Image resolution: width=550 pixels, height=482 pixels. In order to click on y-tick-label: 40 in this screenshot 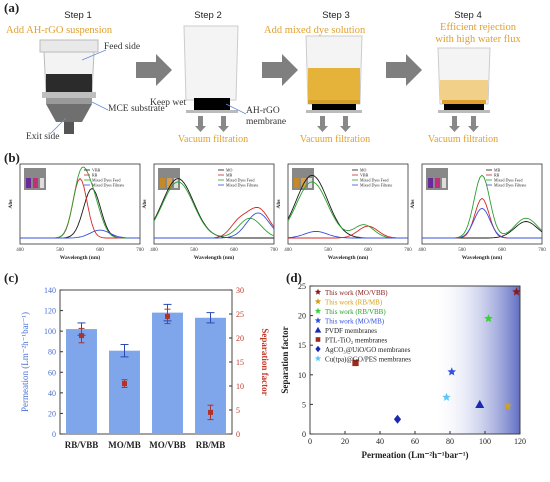, I will do `click(52, 393)`.